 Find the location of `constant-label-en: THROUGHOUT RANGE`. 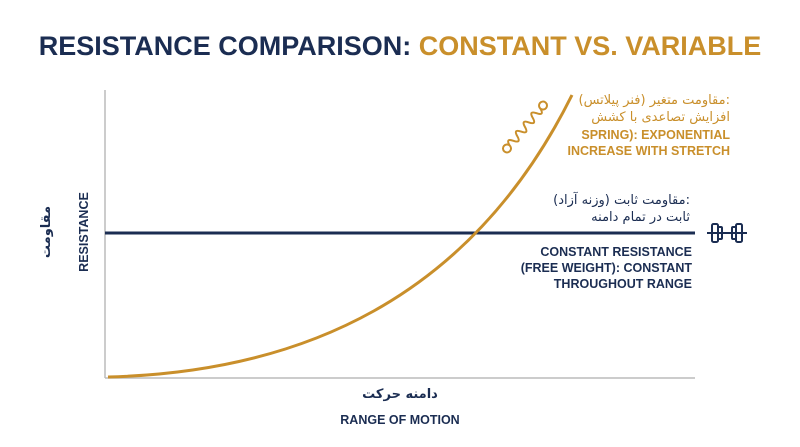

constant-label-en: THROUGHOUT RANGE is located at coordinates (623, 284).